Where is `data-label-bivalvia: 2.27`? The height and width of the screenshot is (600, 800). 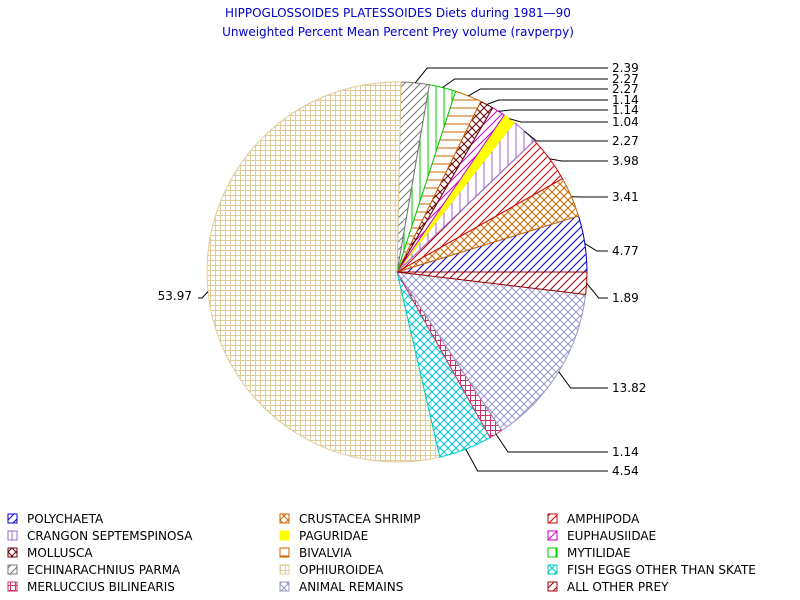
data-label-bivalvia: 2.27 is located at coordinates (625, 89).